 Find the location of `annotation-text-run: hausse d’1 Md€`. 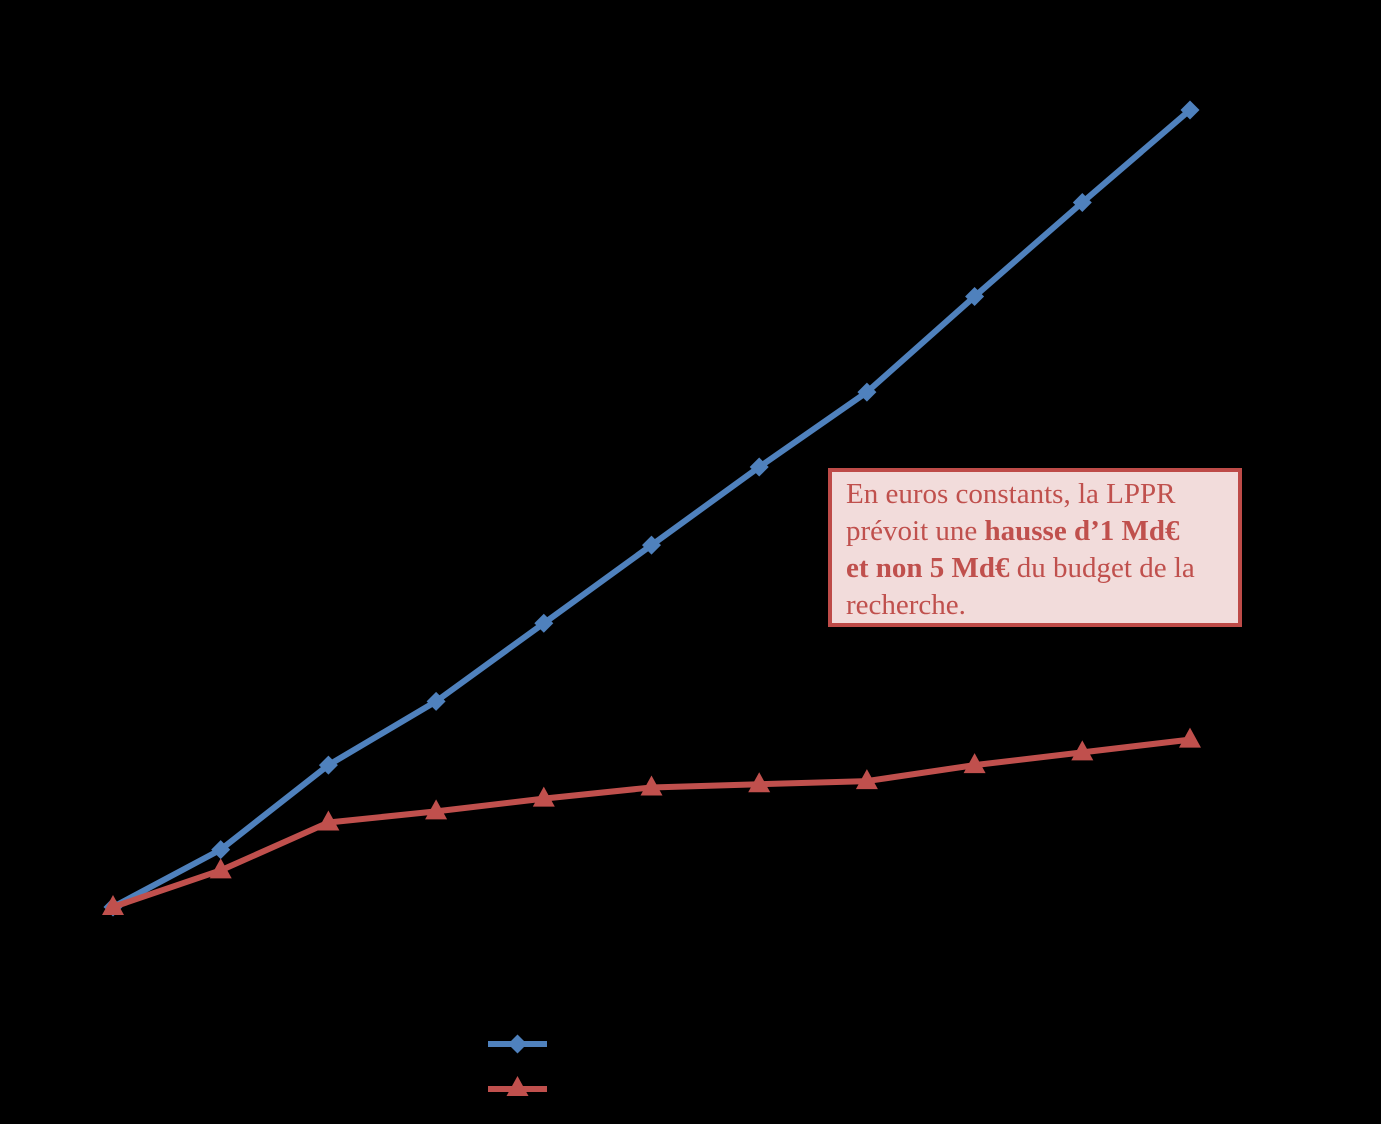

annotation-text-run: hausse d’1 Md€ is located at coordinates (1082, 531).